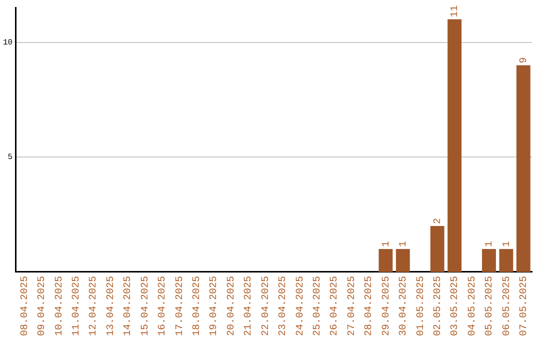 The width and height of the screenshot is (540, 340). Describe the element at coordinates (456, 306) in the screenshot. I see `x-tick-label: 03.05.2025` at that location.